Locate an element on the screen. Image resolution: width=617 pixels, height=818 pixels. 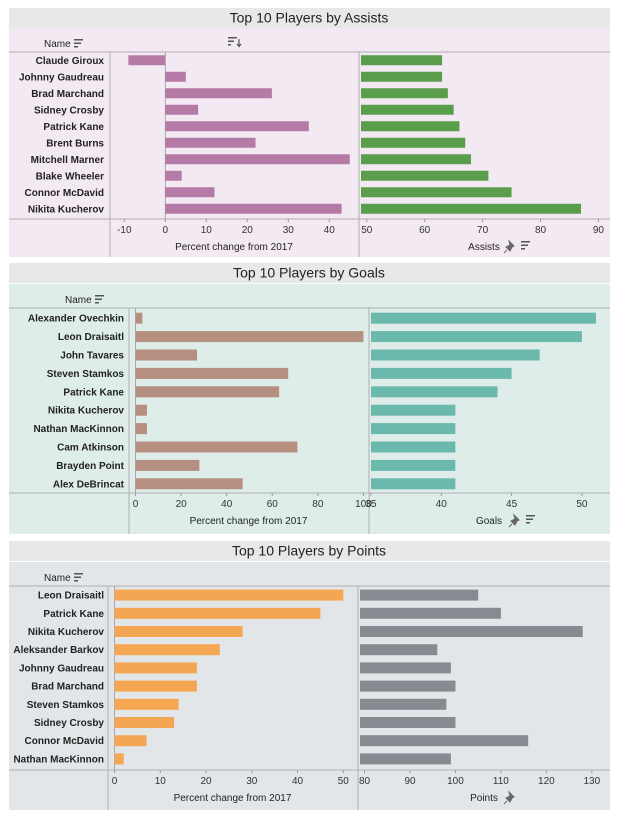
left-axis-tick-label: 60 is located at coordinates (273, 504).